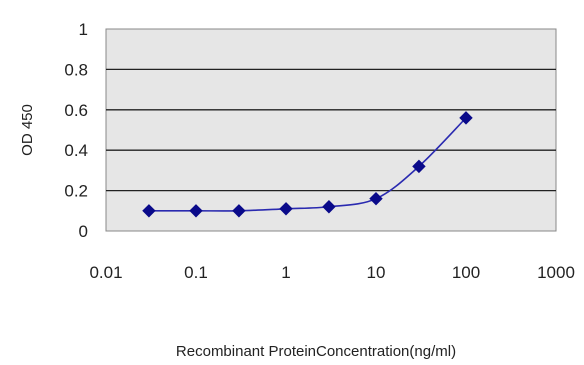  Describe the element at coordinates (285, 272) in the screenshot. I see `x-tick-label: 1` at that location.